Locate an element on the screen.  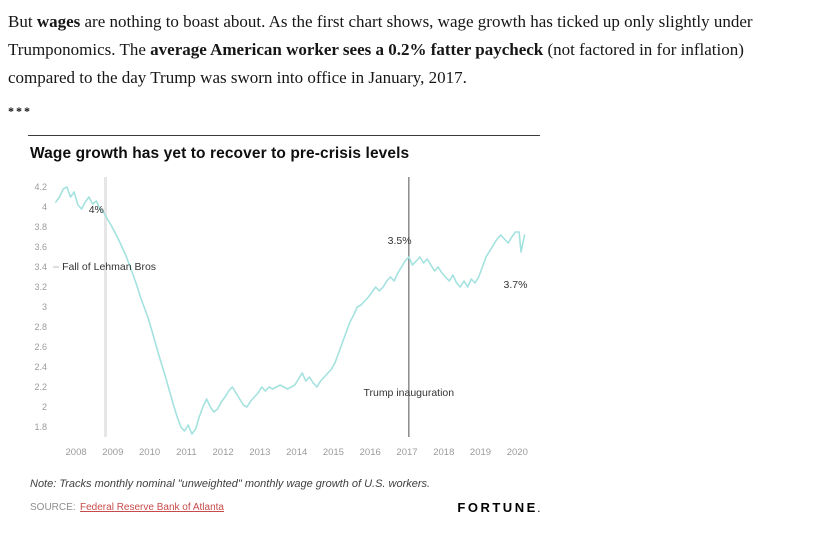
annotation-fall-of-lehman-bros: Fall of Lehman Bros is located at coordinates (109, 267).